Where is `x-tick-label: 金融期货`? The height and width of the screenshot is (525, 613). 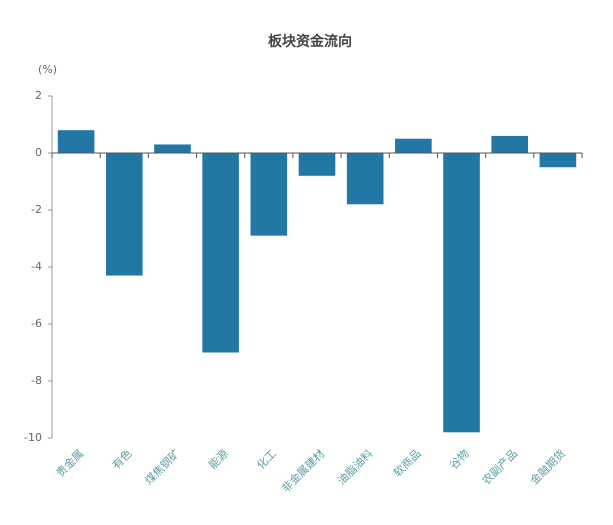 x-tick-label: 金融期货 is located at coordinates (547, 466).